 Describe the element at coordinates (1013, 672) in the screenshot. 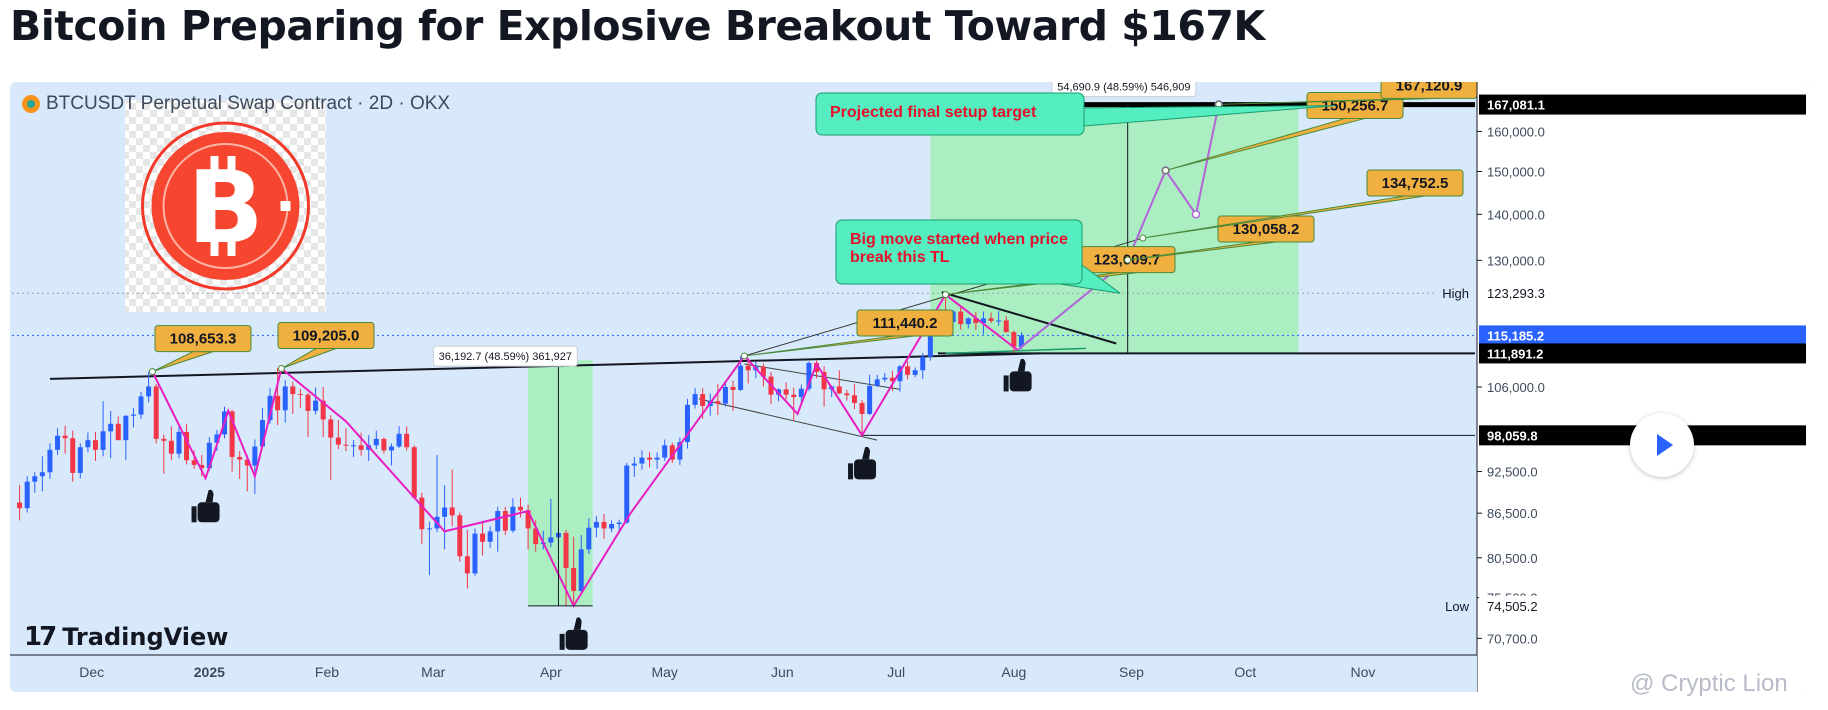

I see `x-tick-label: Aug` at that location.